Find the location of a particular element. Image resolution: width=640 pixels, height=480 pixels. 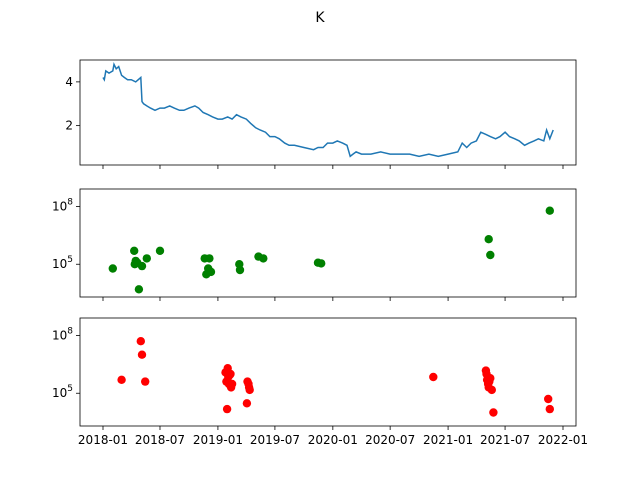

x-tick-label: 2020-07 is located at coordinates (390, 440).